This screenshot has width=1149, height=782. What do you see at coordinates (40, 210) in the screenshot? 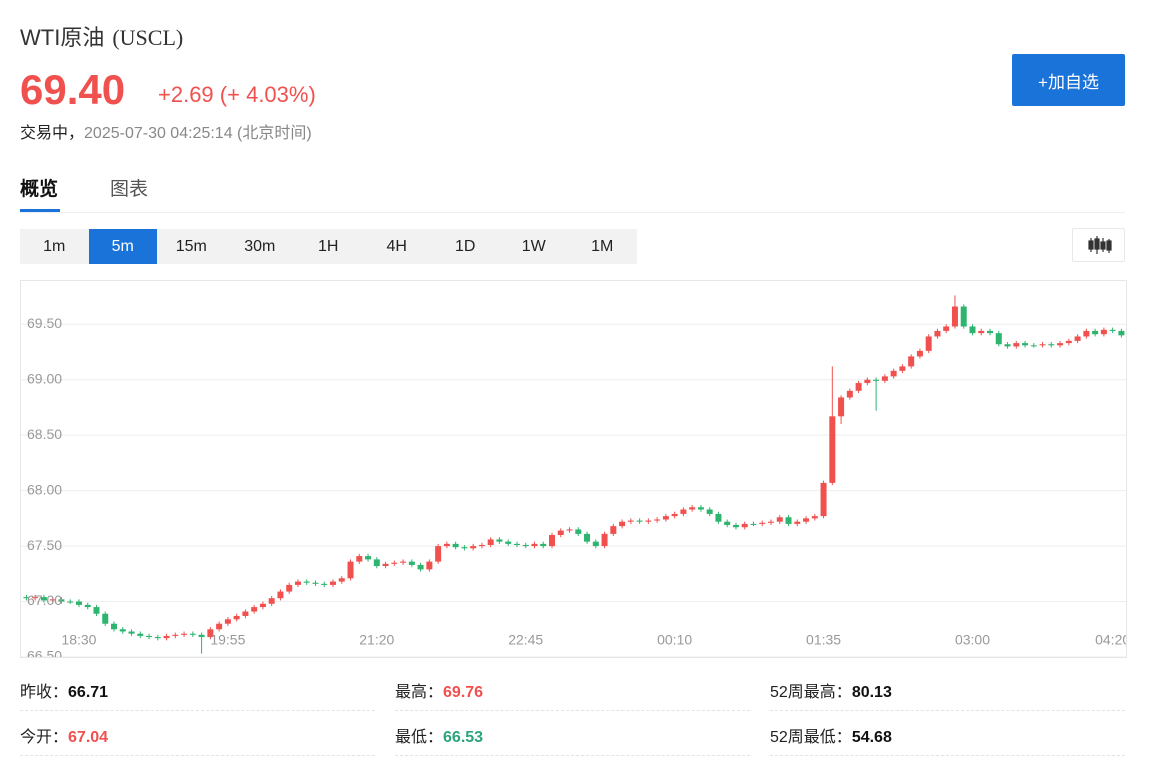
I see `tab-underline` at bounding box center [40, 210].